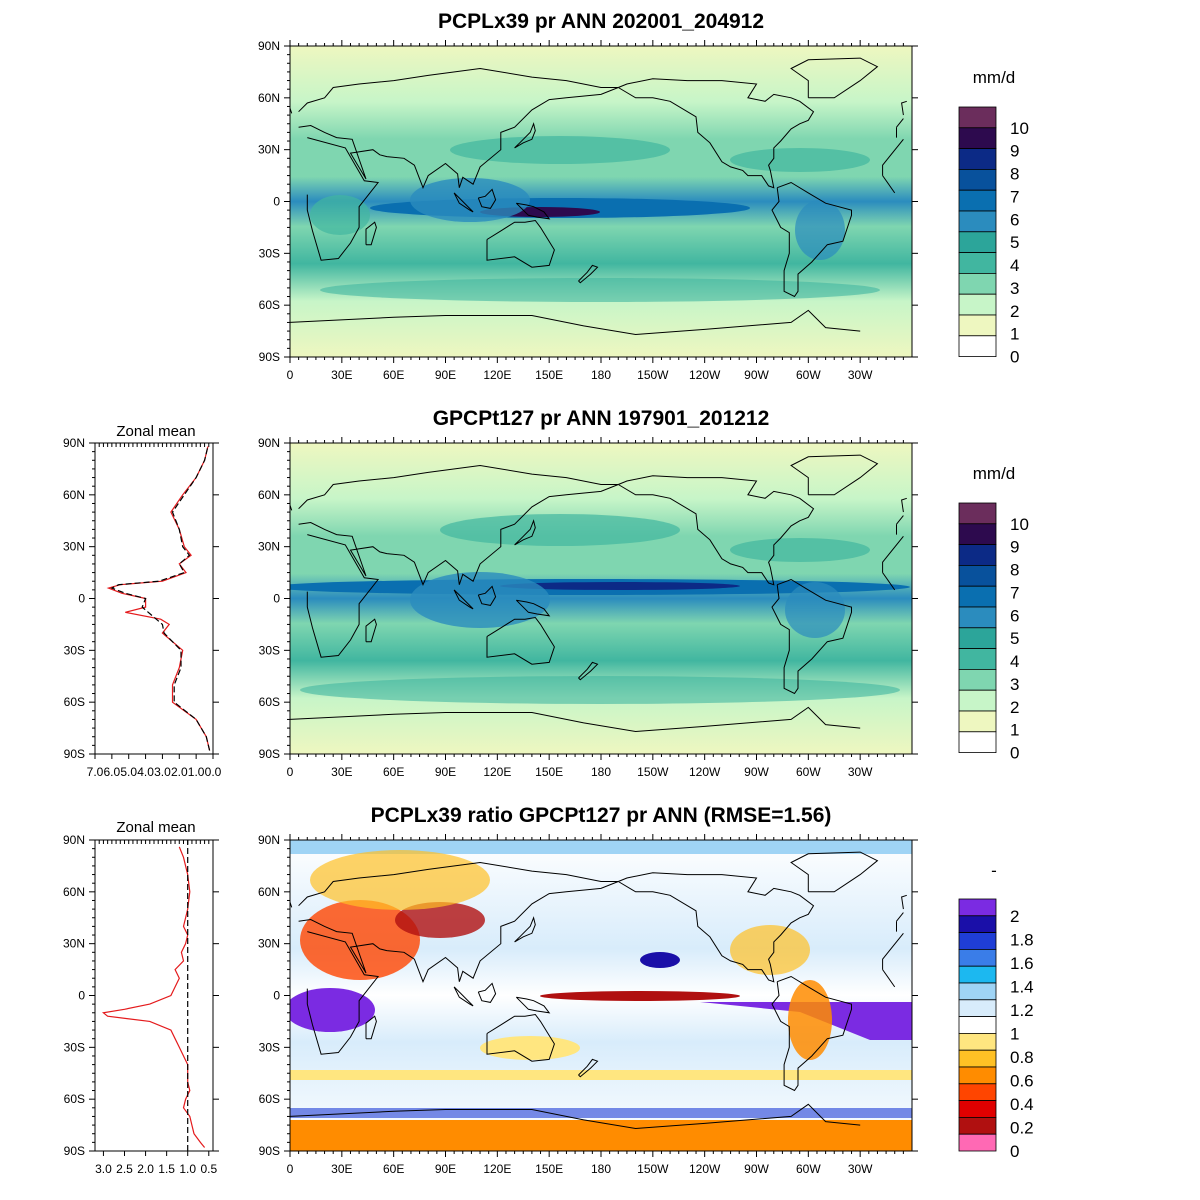  What do you see at coordinates (549, 1169) in the screenshot?
I see `lon-tick-label: 150E` at bounding box center [549, 1169].